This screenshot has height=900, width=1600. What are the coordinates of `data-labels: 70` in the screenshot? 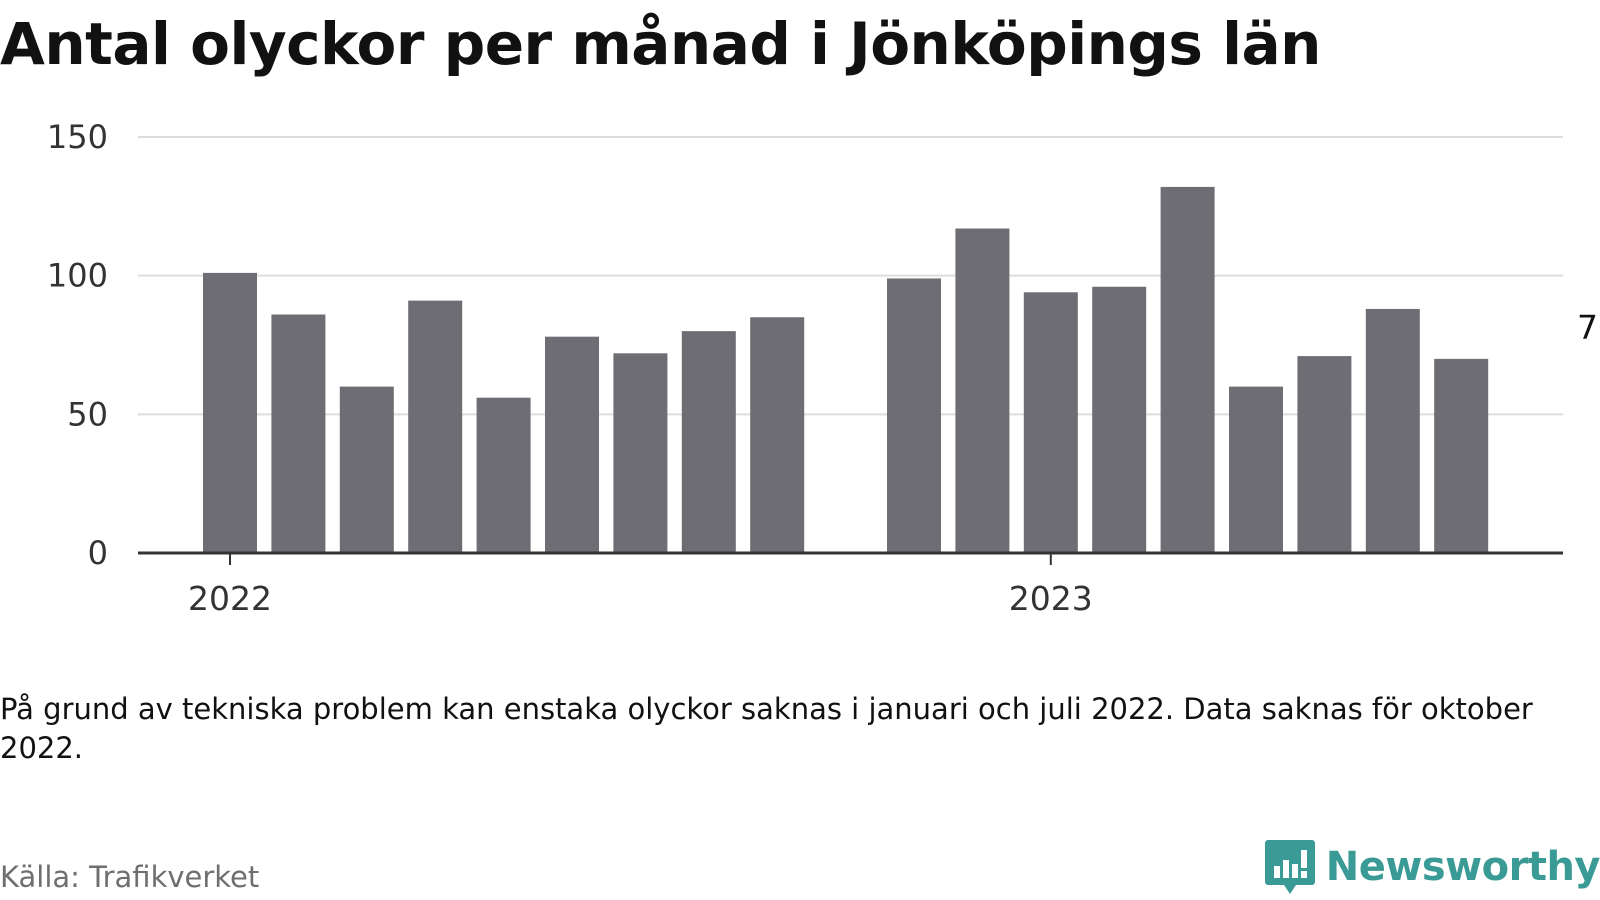 It's located at (1588, 327).